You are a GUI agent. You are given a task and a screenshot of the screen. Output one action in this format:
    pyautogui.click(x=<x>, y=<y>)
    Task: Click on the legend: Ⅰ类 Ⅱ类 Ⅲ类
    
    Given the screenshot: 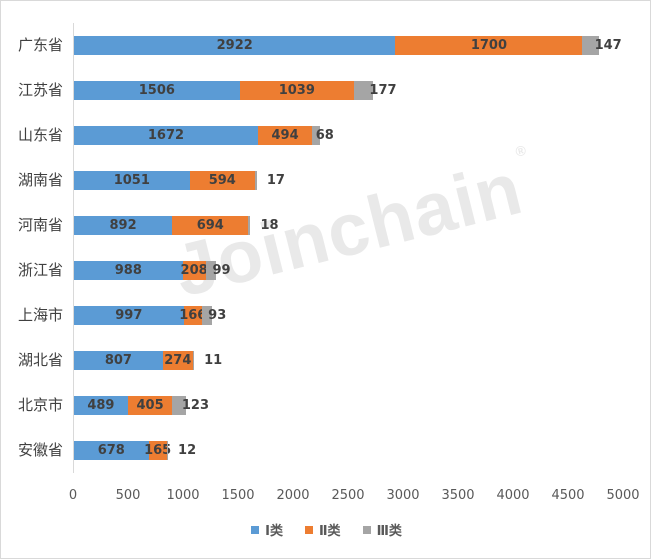 What is the action you would take?
    pyautogui.click(x=326, y=529)
    